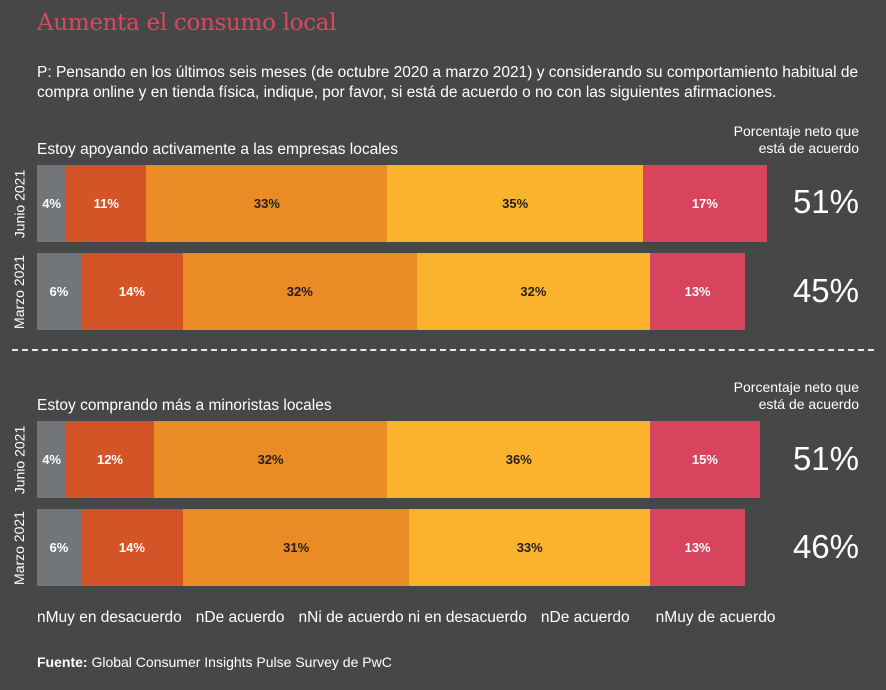 The height and width of the screenshot is (690, 886). I want to click on bar-data-label: 36%, so click(518, 459).